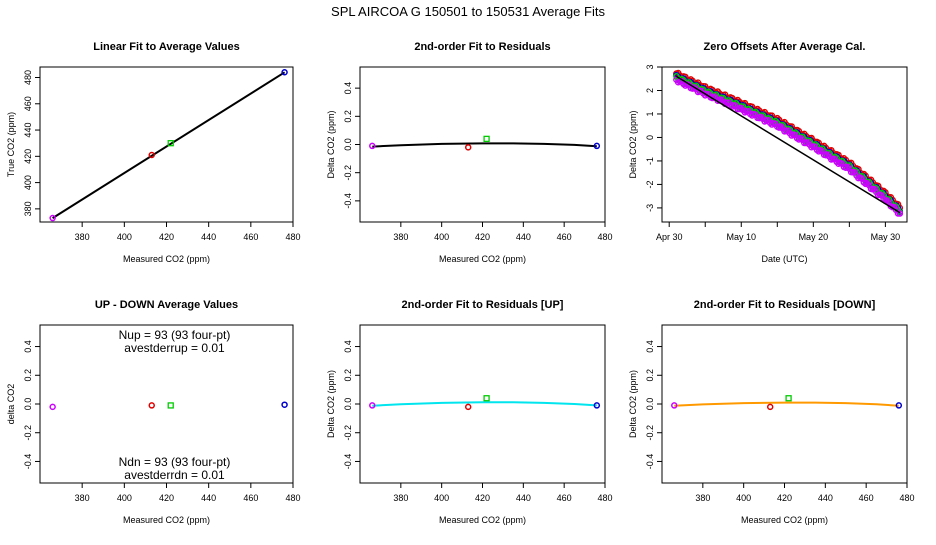 The image size is (936, 545). What do you see at coordinates (28, 77) in the screenshot?
I see `y-tick-label: 480` at bounding box center [28, 77].